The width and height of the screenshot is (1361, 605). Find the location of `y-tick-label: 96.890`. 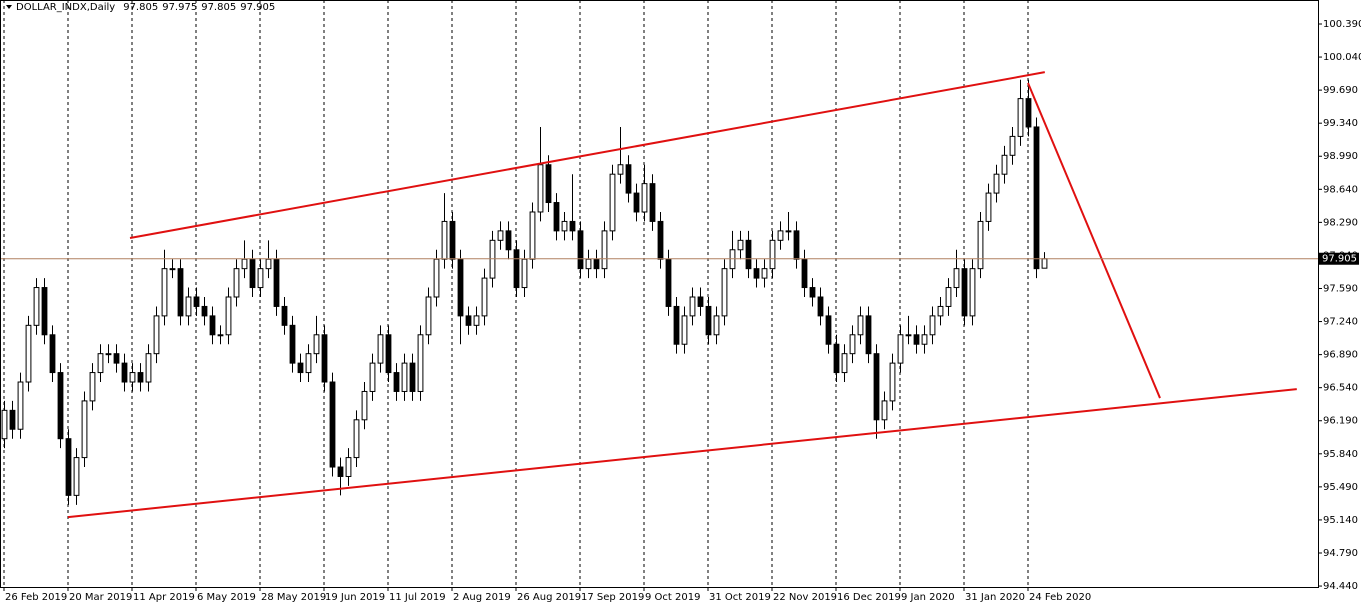

y-tick-label: 96.890 is located at coordinates (1340, 355).